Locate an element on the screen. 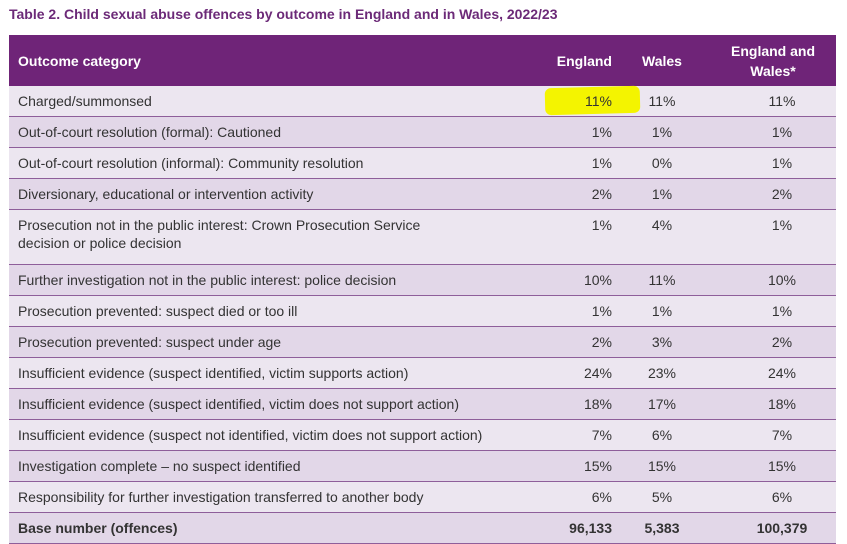 Image resolution: width=847 pixels, height=544 pixels. wales-cell: 6% is located at coordinates (662, 435).